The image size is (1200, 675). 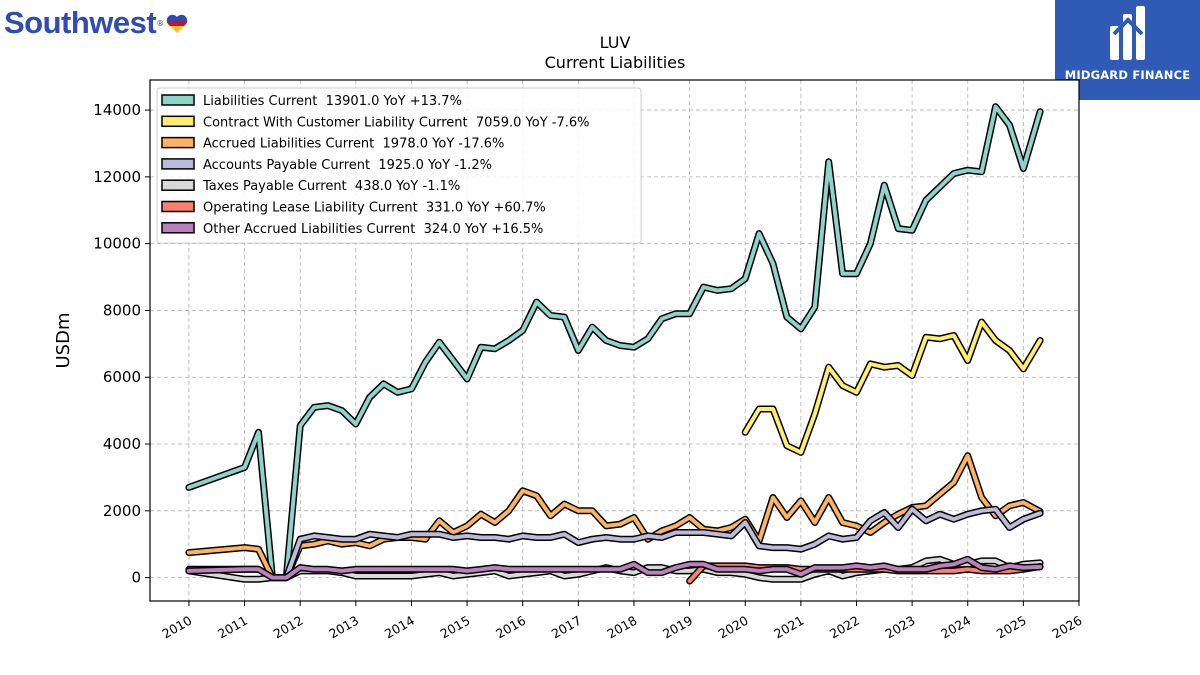 What do you see at coordinates (399, 627) in the screenshot?
I see `x-tick-label: 2014` at bounding box center [399, 627].